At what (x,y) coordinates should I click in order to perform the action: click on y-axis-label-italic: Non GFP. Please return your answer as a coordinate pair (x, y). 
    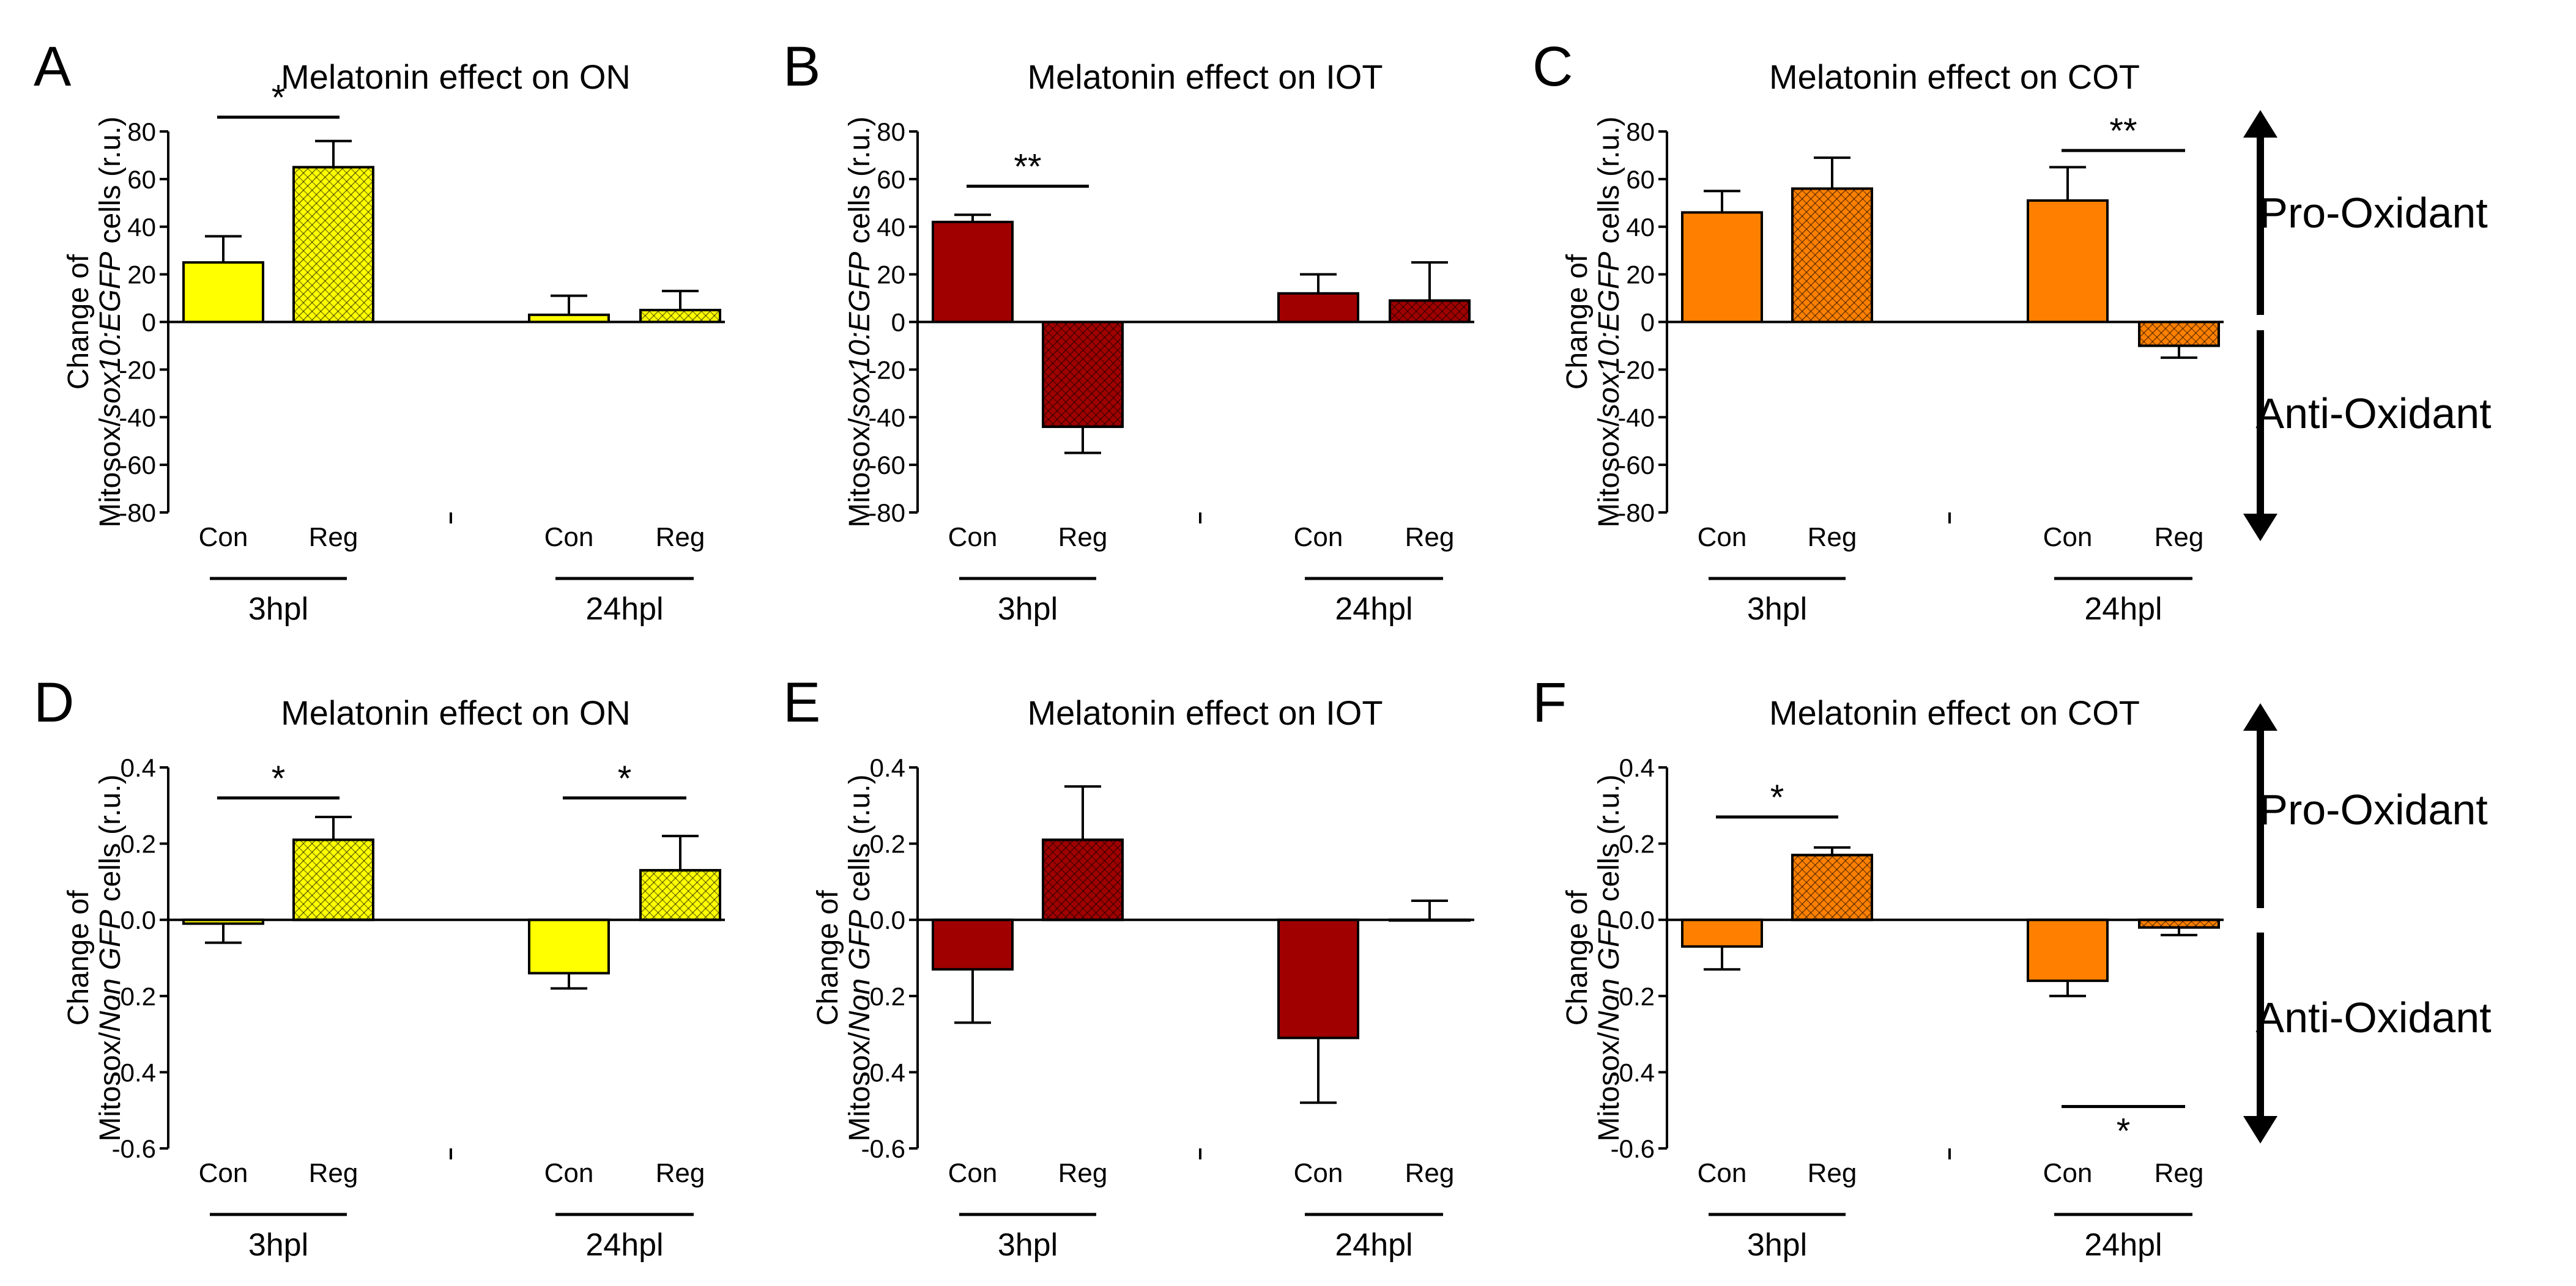
    Looking at the image, I should click on (1609, 971).